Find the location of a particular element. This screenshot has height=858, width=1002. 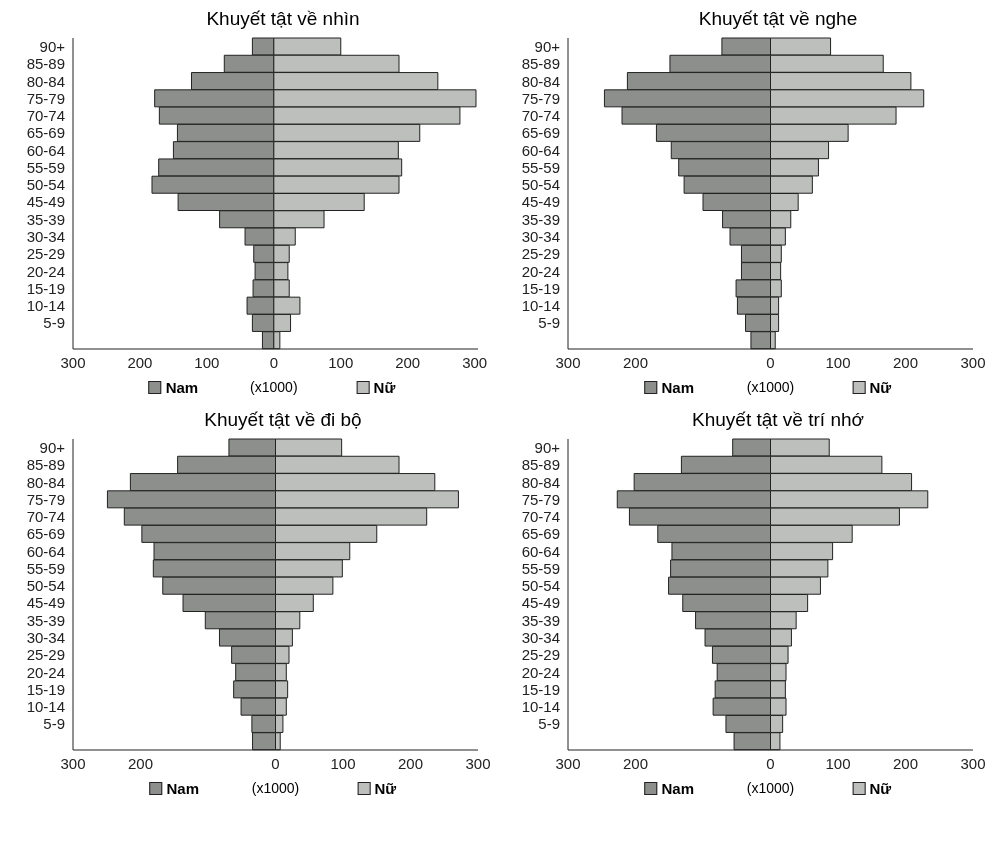

chart-title: Khuyết tật về nghe is located at coordinates (778, 19).